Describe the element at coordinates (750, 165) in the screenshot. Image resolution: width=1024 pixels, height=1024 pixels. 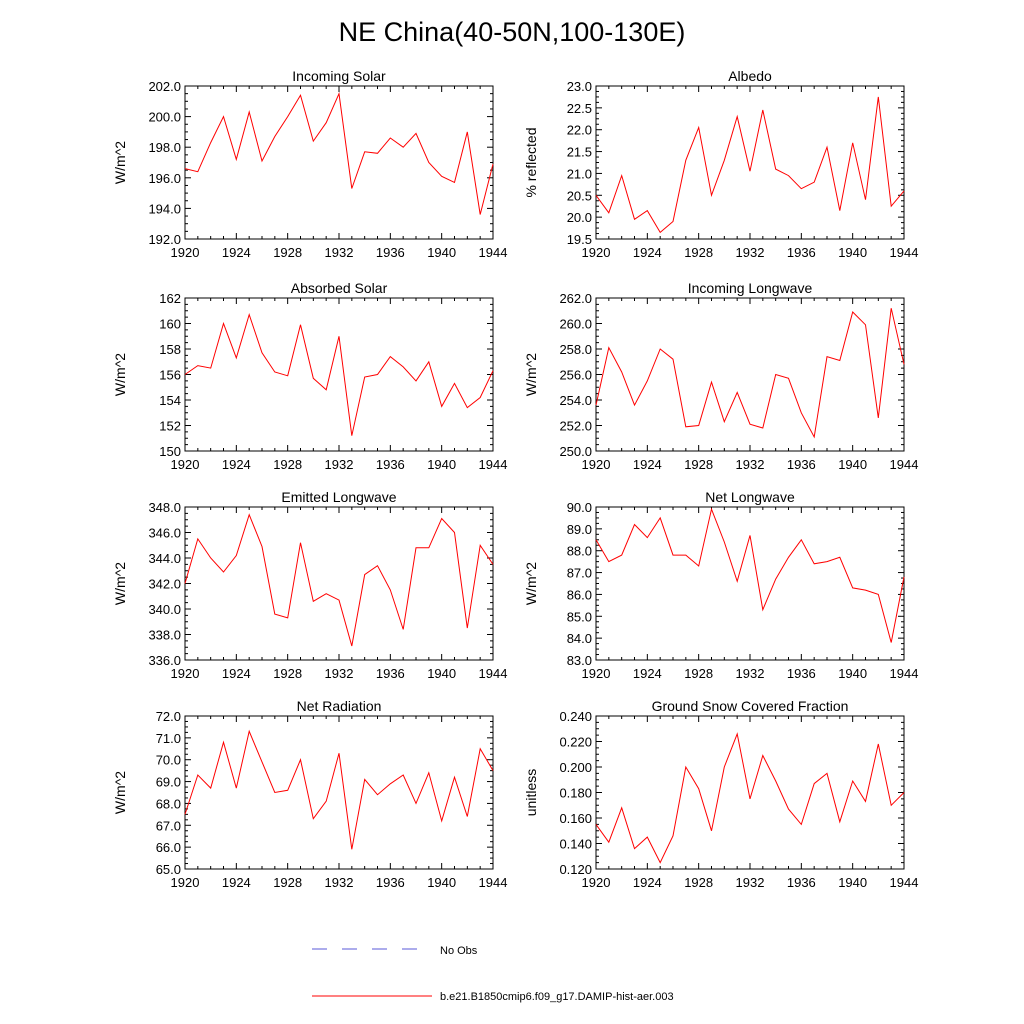
I see `albedo-series-line` at that location.